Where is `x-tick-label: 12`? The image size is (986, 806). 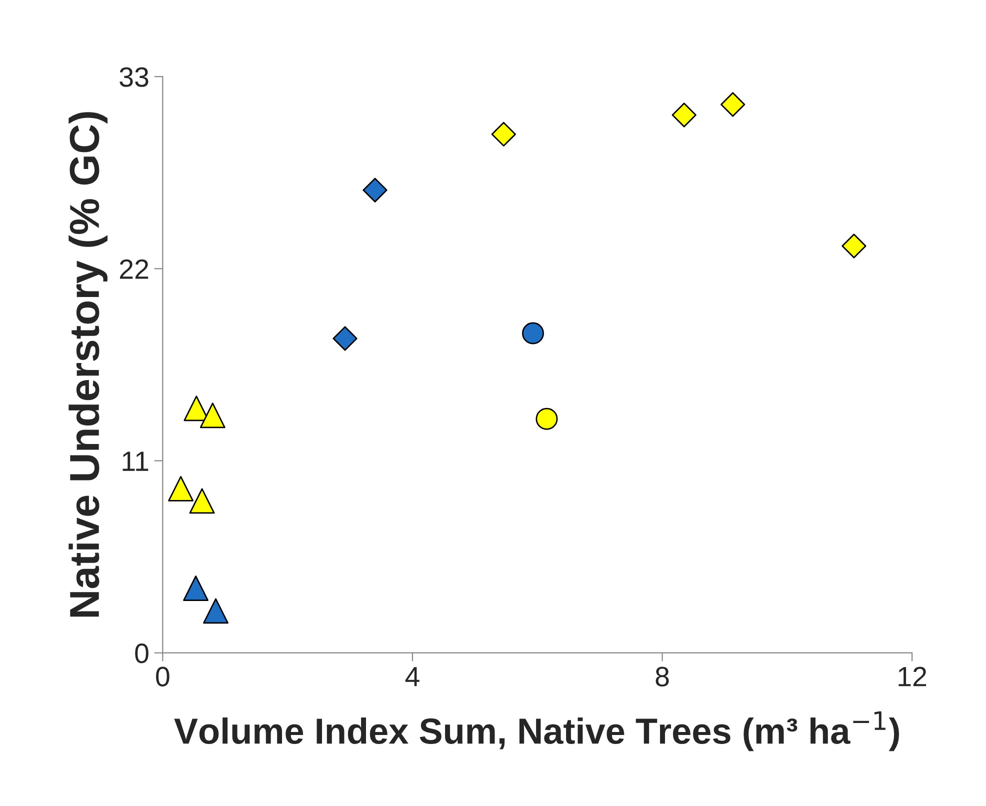
x-tick-label: 12 is located at coordinates (912, 676).